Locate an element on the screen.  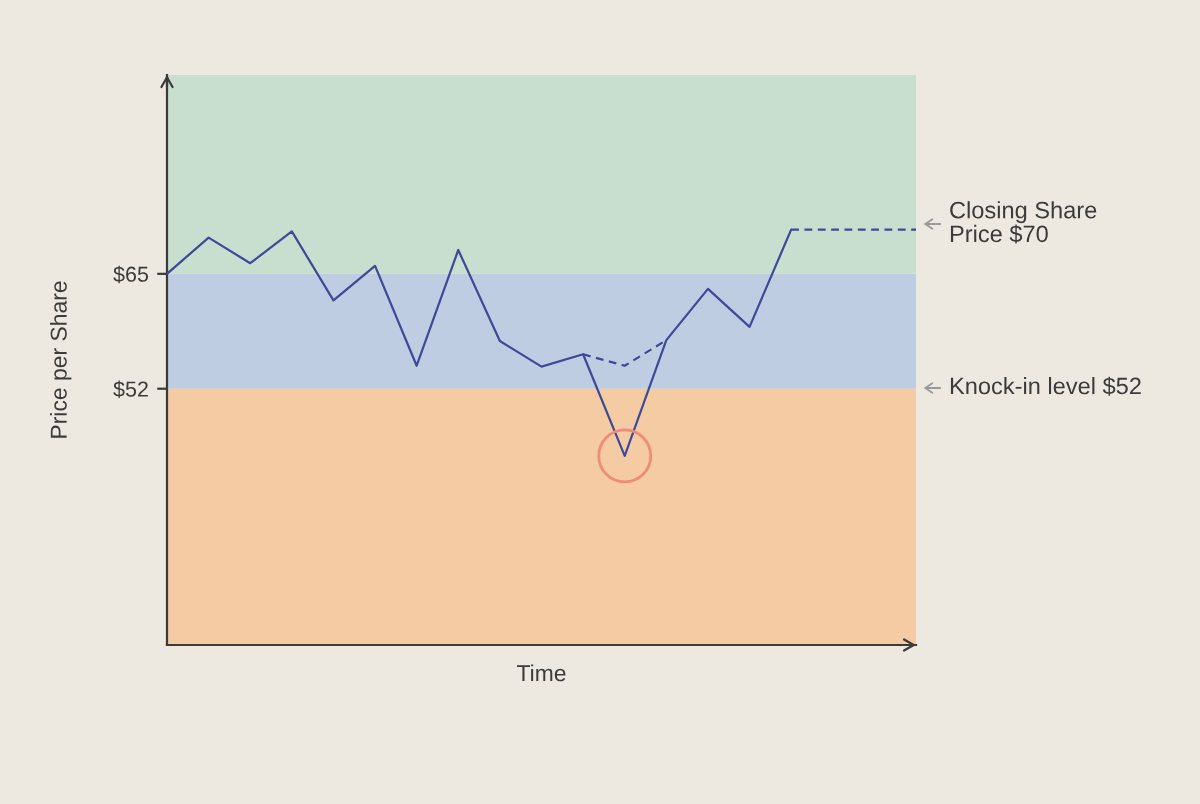
text: Closing Share Price $70 is located at coordinates (1023, 222).